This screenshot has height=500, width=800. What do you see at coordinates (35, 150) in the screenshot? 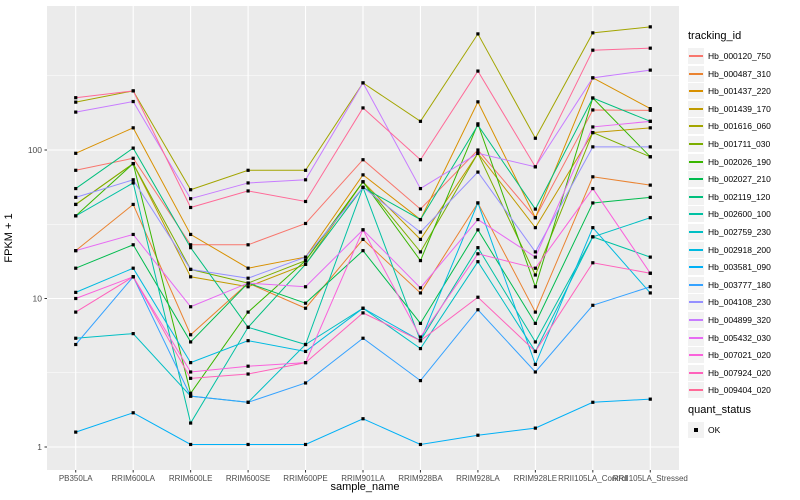
I see `y-tick-label: 100` at bounding box center [35, 150].